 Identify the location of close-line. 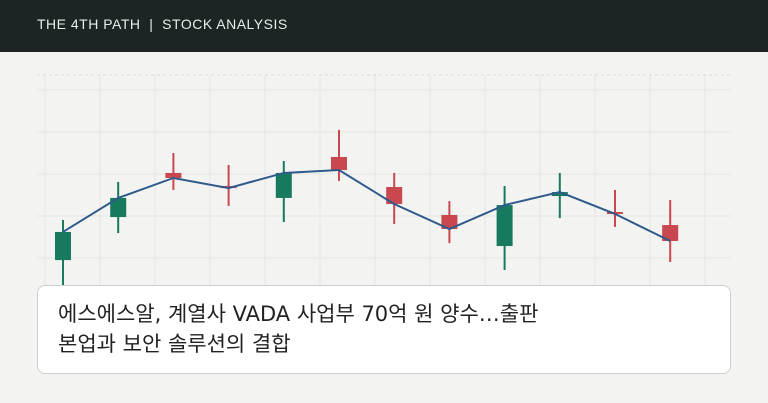
(366, 205).